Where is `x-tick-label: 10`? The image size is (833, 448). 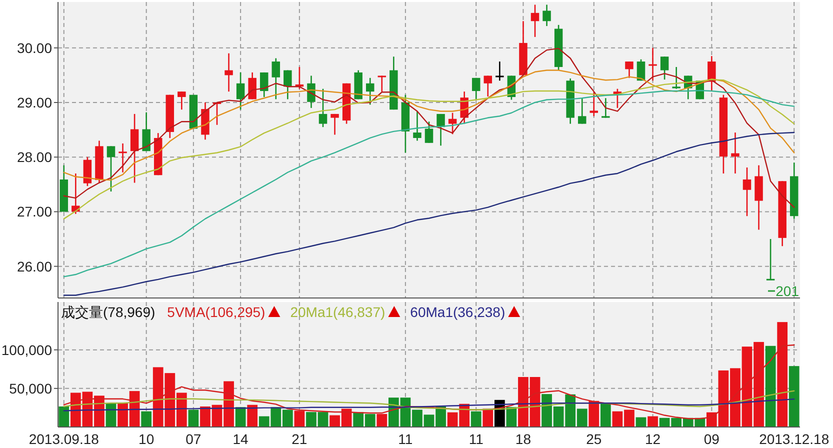 x-tick-label: 10 is located at coordinates (146, 439).